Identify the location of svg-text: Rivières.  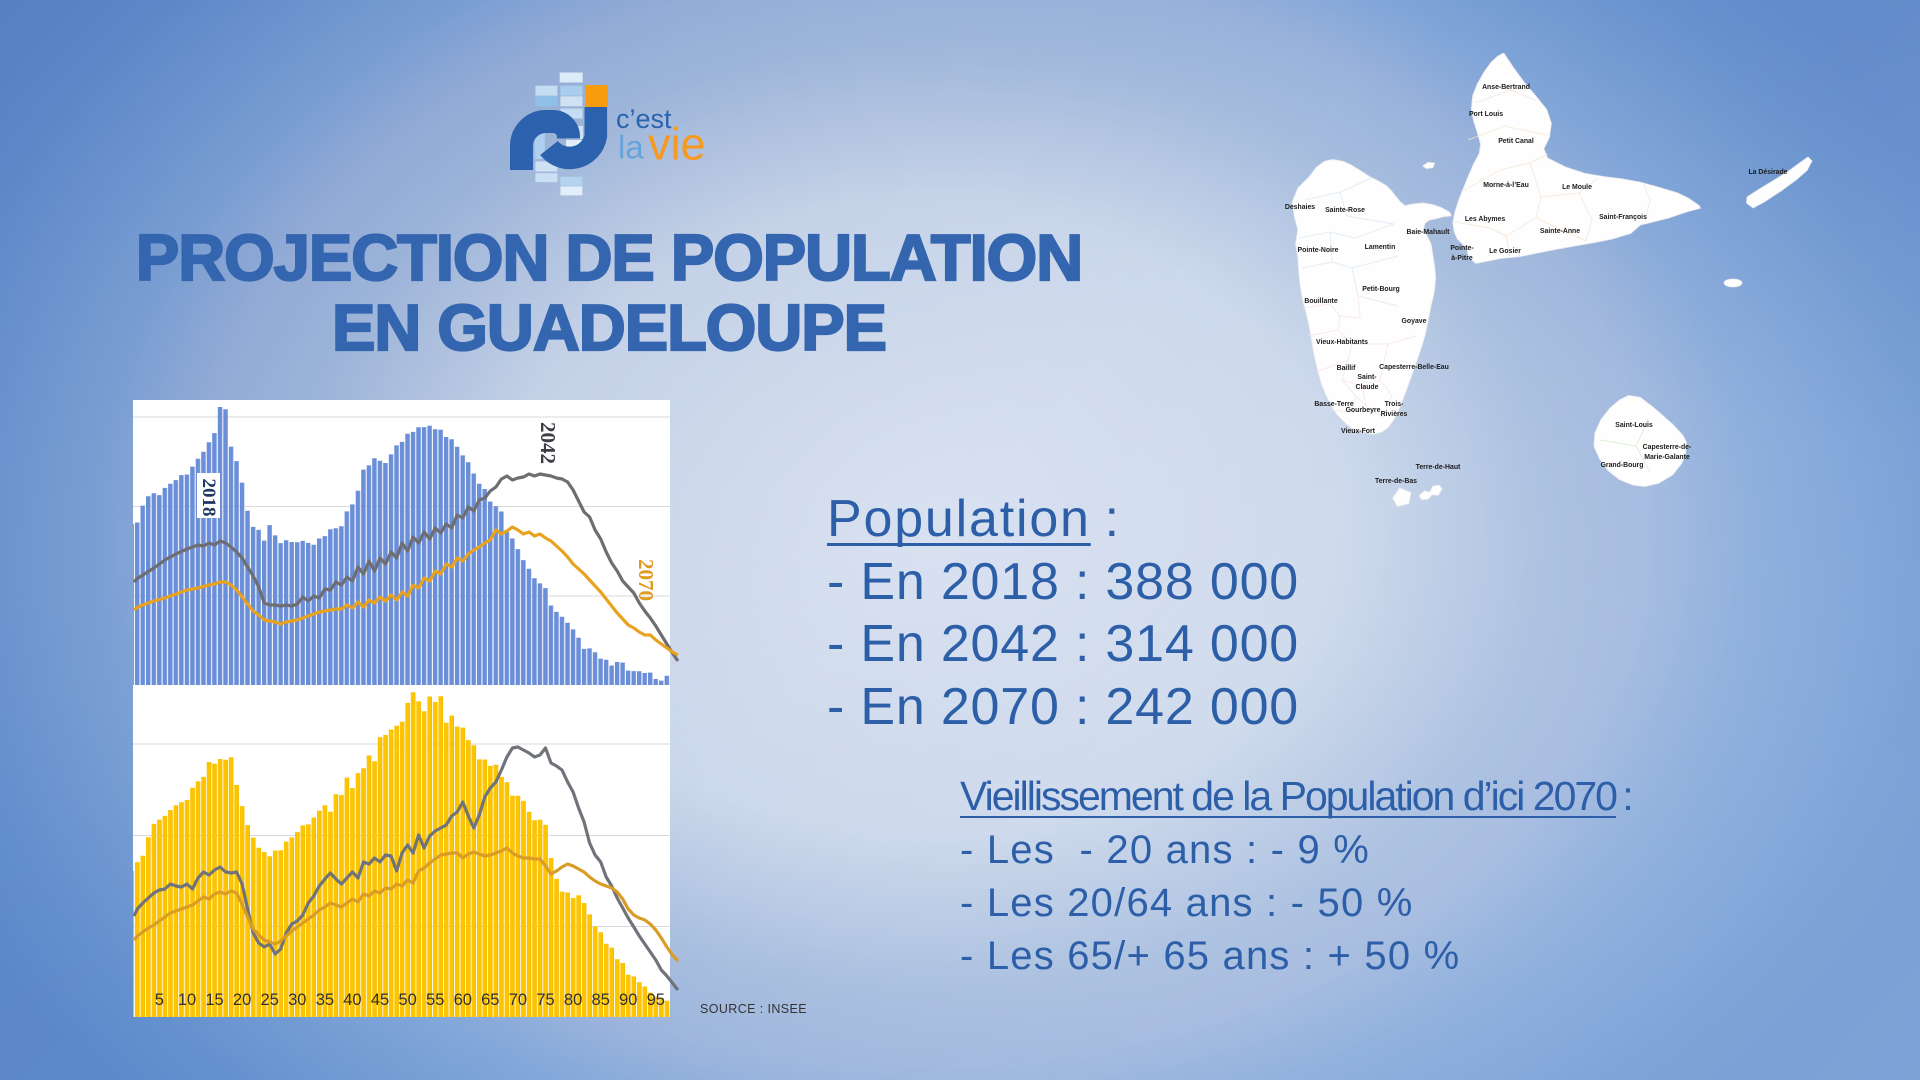
(1394, 414).